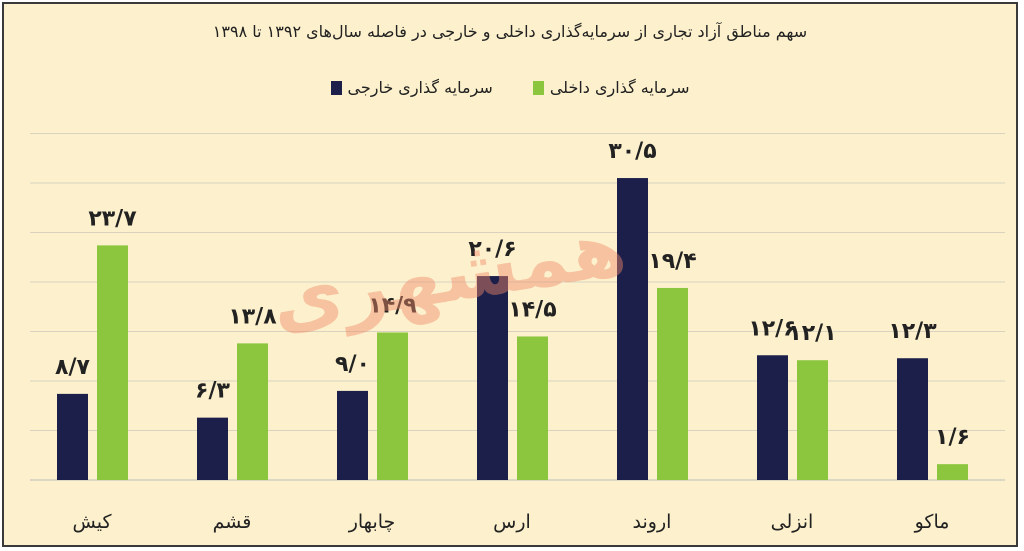 This screenshot has height=551, width=1024. I want to click on x-tick-label: ارس, so click(512, 522).